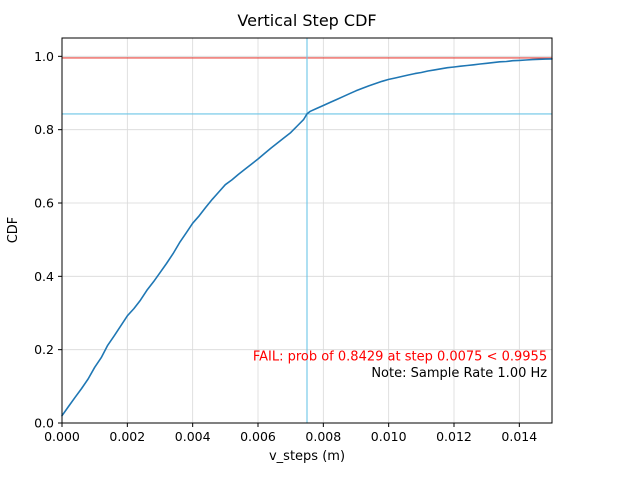 This screenshot has height=484, width=640. What do you see at coordinates (44, 349) in the screenshot?
I see `y-tick-label: 0.2` at bounding box center [44, 349].